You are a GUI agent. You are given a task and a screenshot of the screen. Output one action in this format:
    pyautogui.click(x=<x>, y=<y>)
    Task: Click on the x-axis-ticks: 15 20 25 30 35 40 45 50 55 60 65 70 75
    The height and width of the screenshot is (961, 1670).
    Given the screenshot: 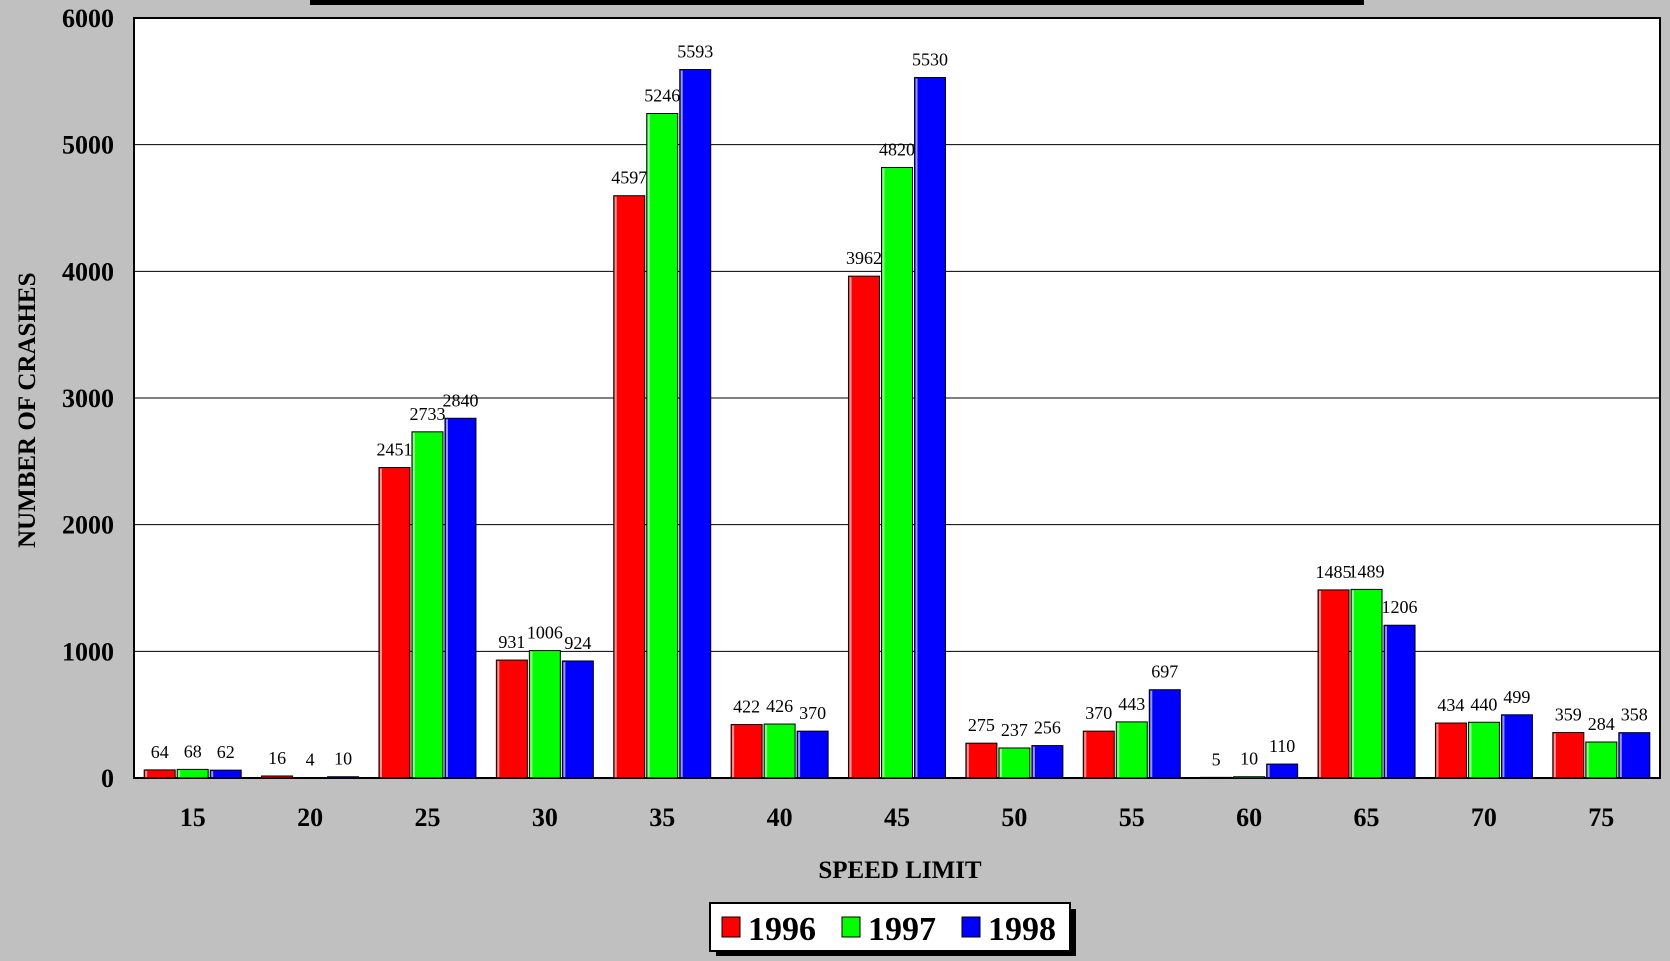 What is the action you would take?
    pyautogui.click(x=897, y=817)
    